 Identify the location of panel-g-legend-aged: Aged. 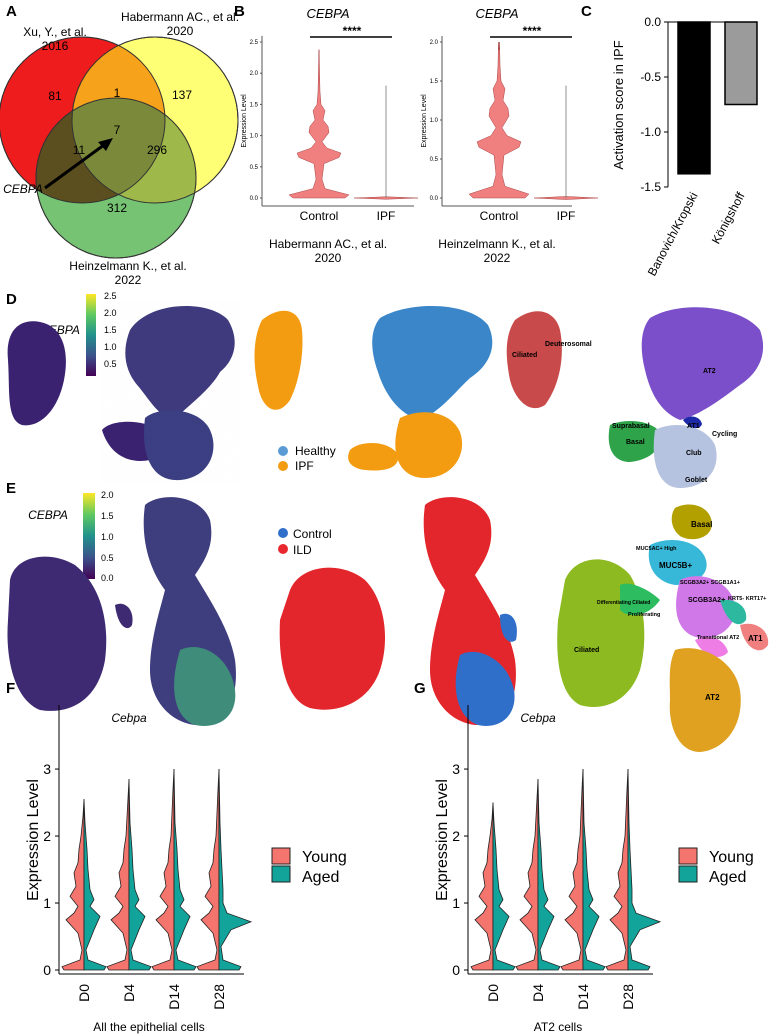
(727, 877).